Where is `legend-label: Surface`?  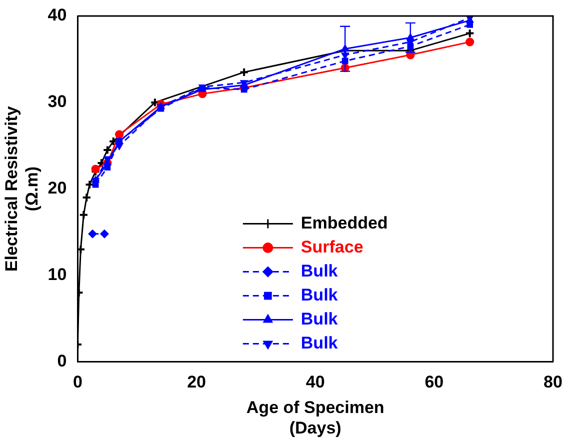 legend-label: Surface is located at coordinates (332, 246).